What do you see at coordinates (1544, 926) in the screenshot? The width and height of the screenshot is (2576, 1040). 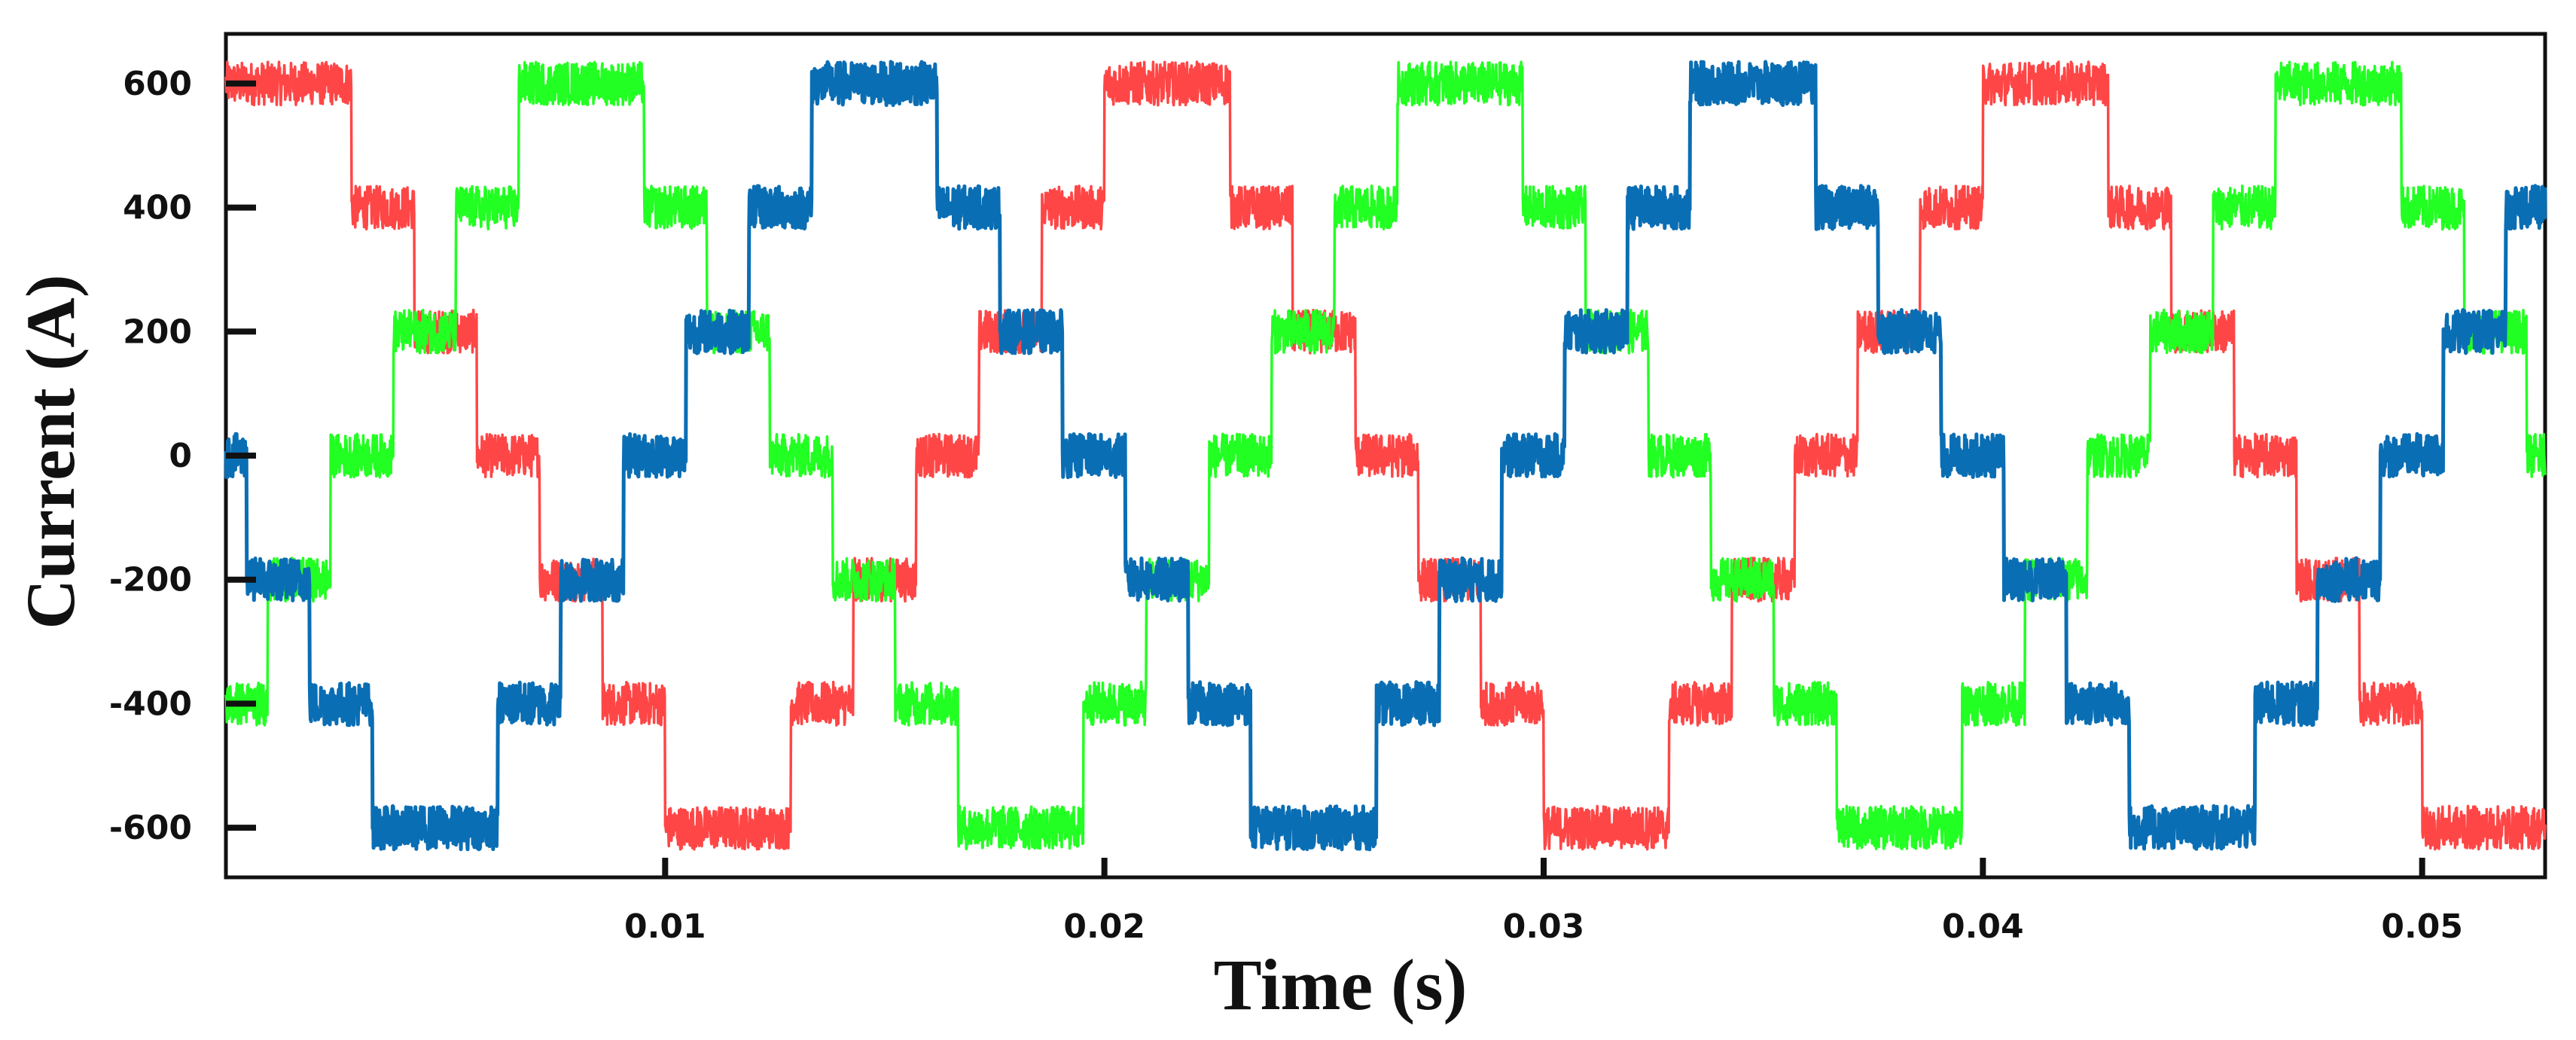 I see `x-tick-label: 0.03` at bounding box center [1544, 926].